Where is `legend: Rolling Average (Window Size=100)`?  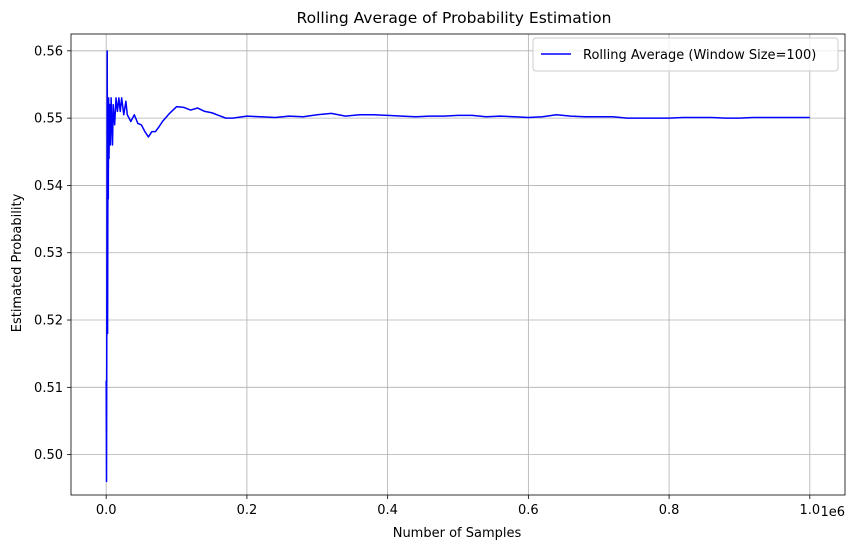 legend: Rolling Average (Window Size=100) is located at coordinates (685, 54).